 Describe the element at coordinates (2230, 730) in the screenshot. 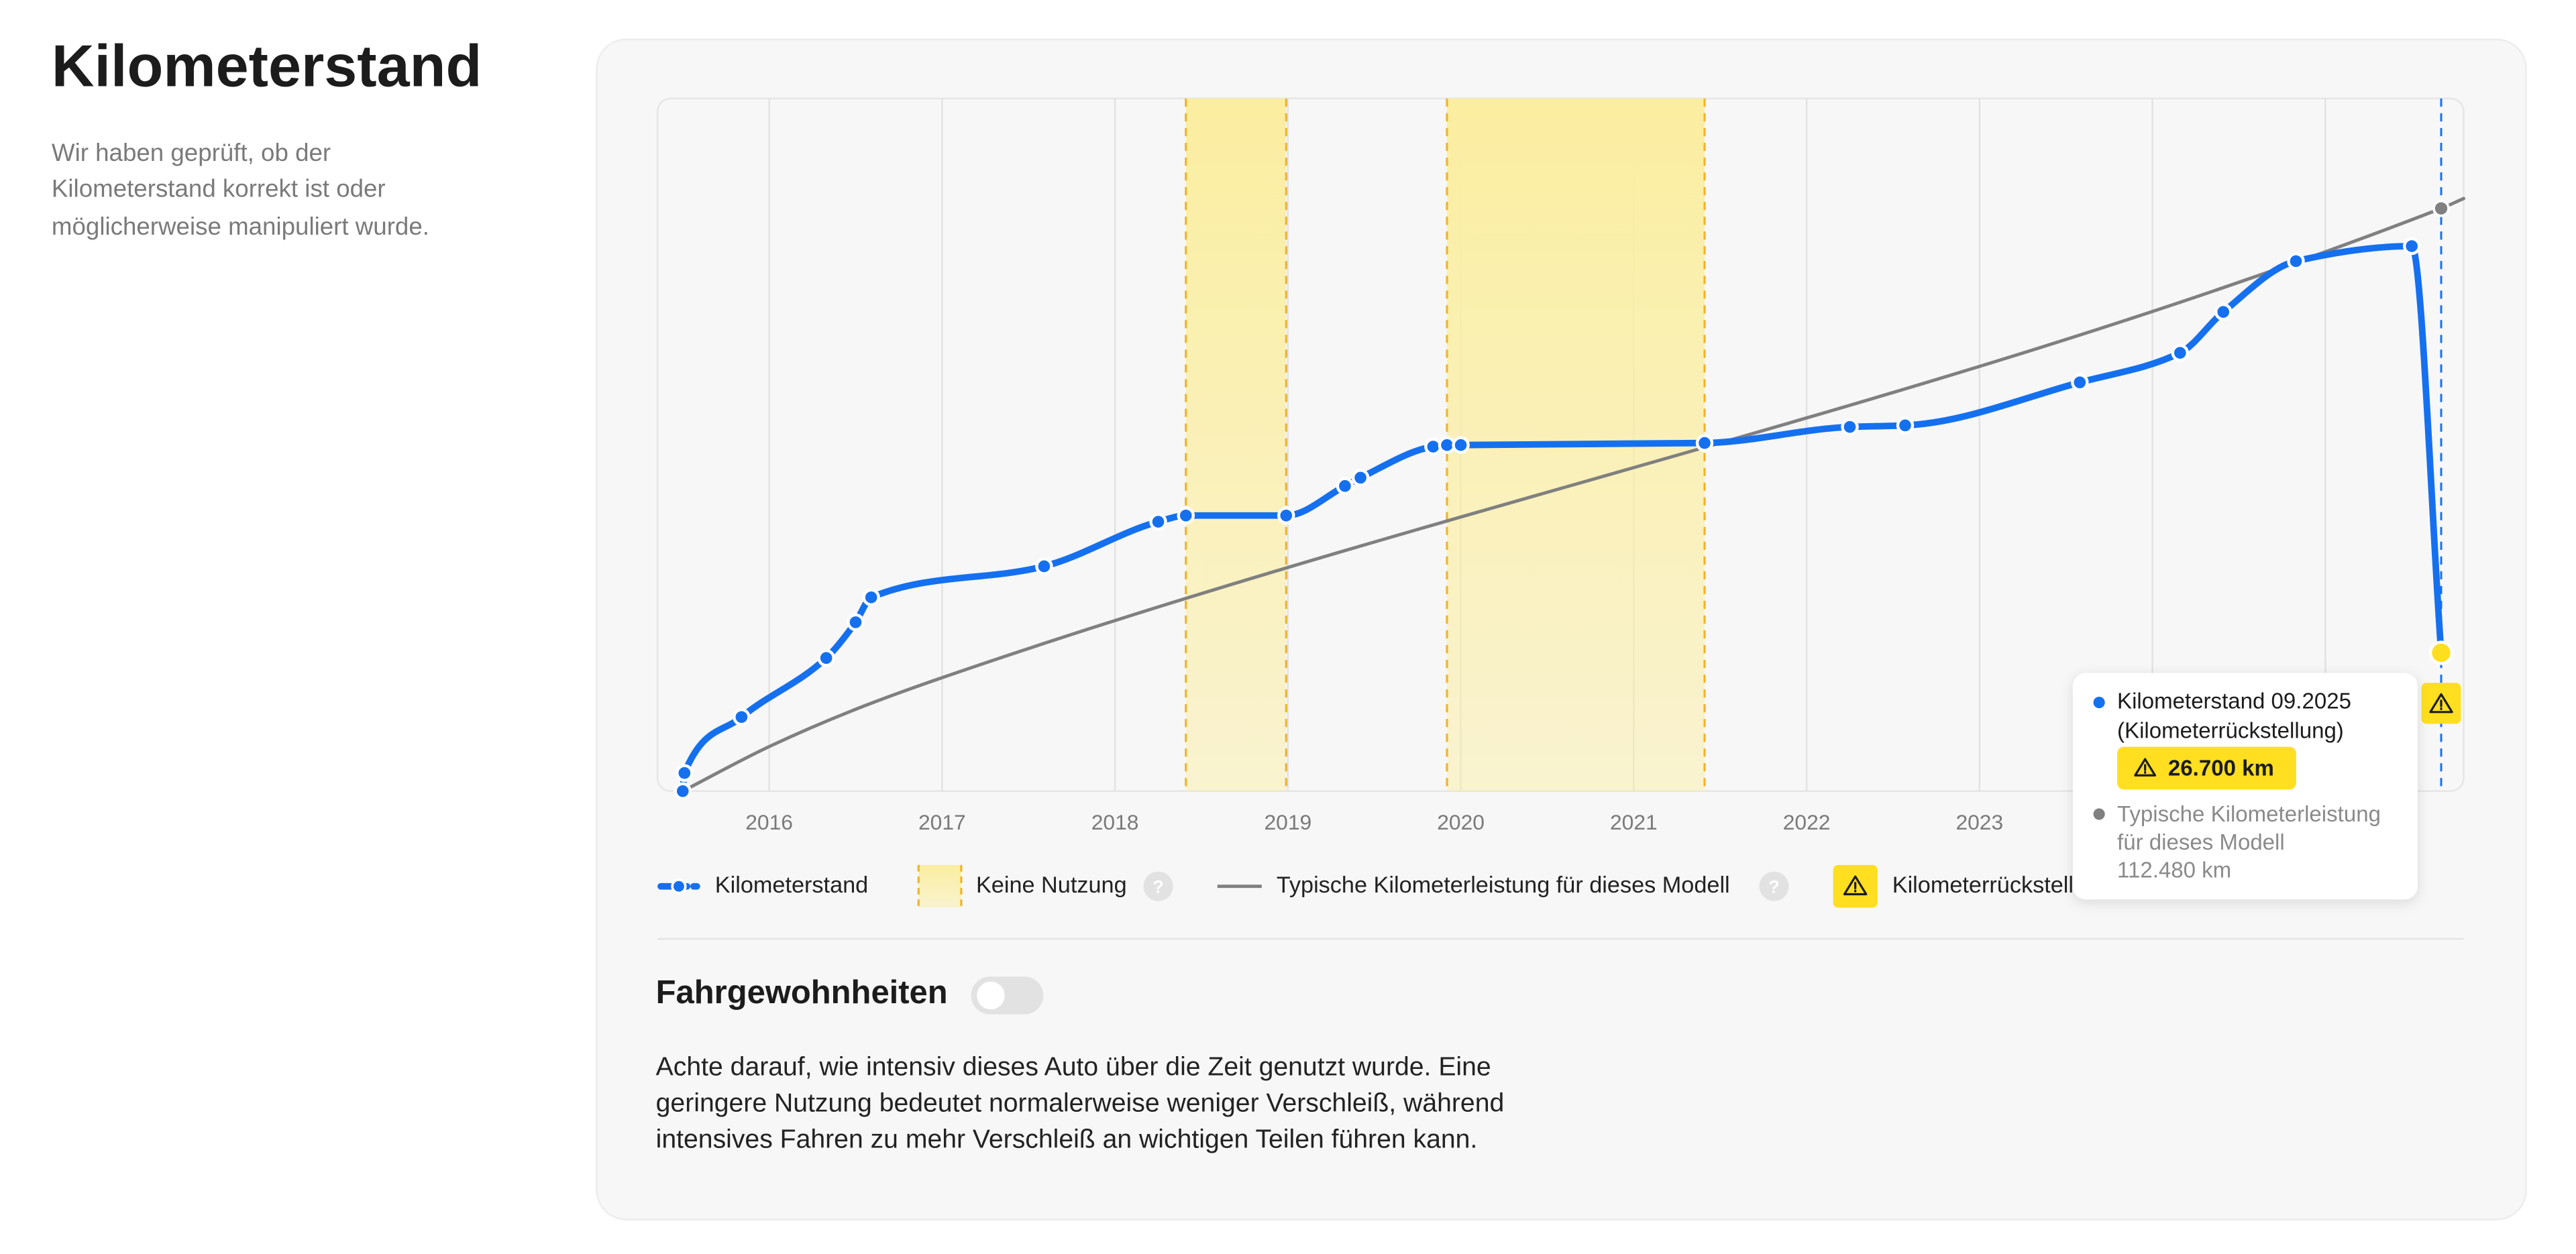

I see `tooltip-subtitle: (Kilometerrückstellung)` at that location.